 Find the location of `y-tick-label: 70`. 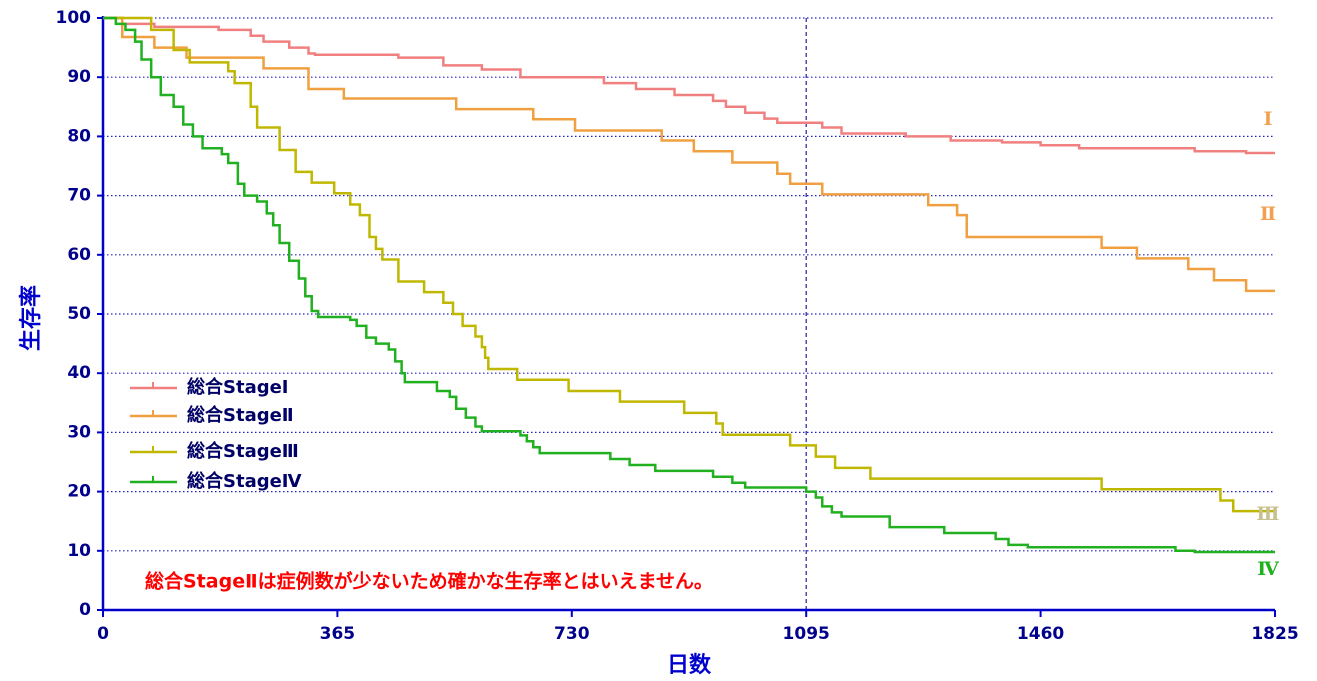

y-tick-label: 70 is located at coordinates (79, 196).